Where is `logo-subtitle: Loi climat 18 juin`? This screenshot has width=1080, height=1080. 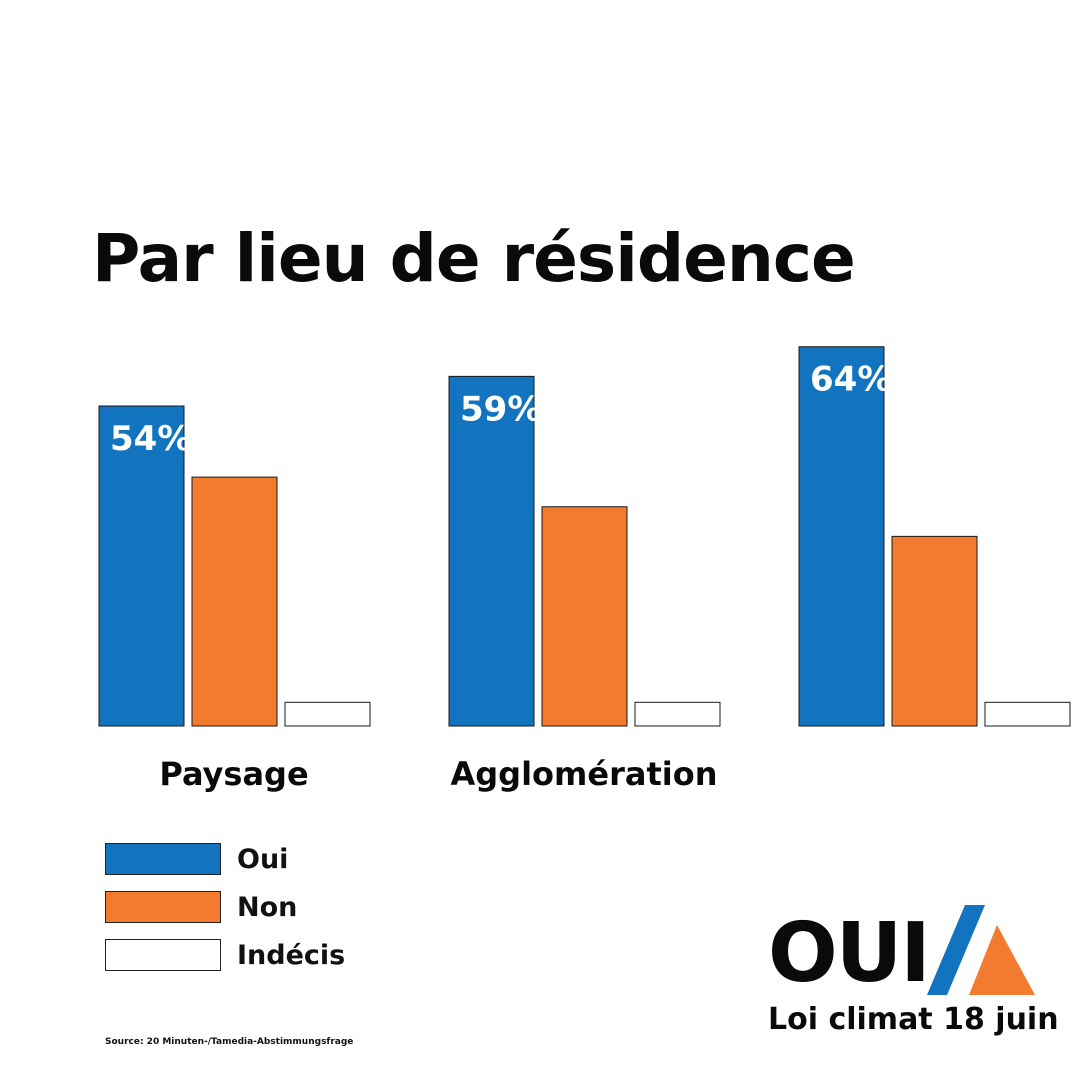 logo-subtitle: Loi climat 18 juin is located at coordinates (913, 1019).